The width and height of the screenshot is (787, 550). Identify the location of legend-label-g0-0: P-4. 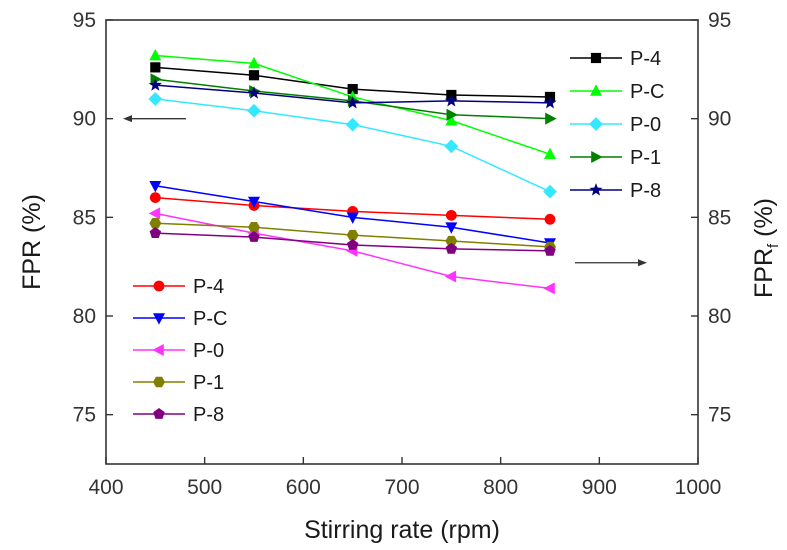
(645, 59).